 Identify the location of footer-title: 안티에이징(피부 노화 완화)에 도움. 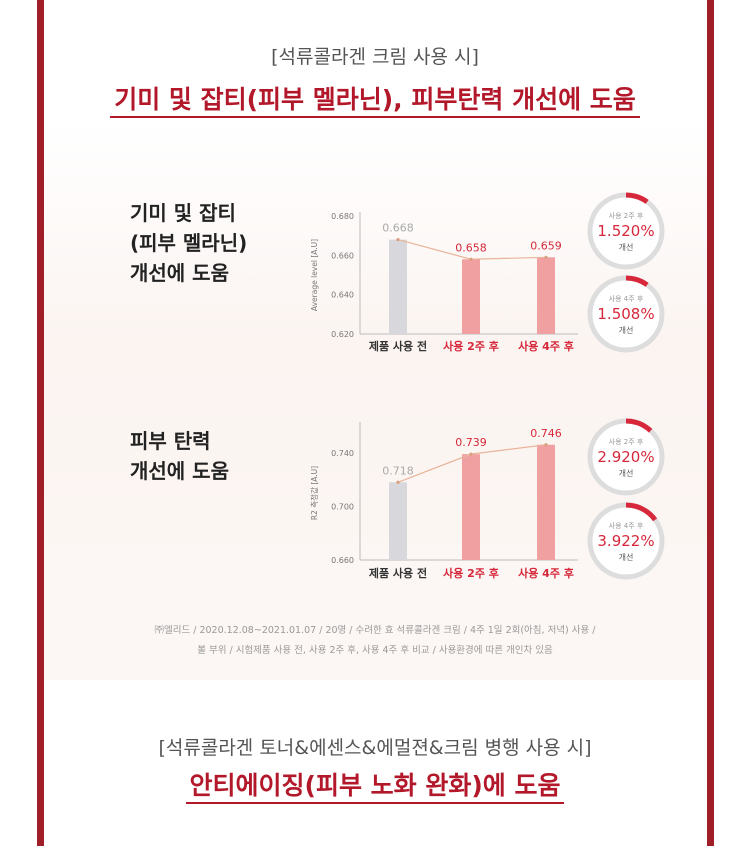
(375, 785).